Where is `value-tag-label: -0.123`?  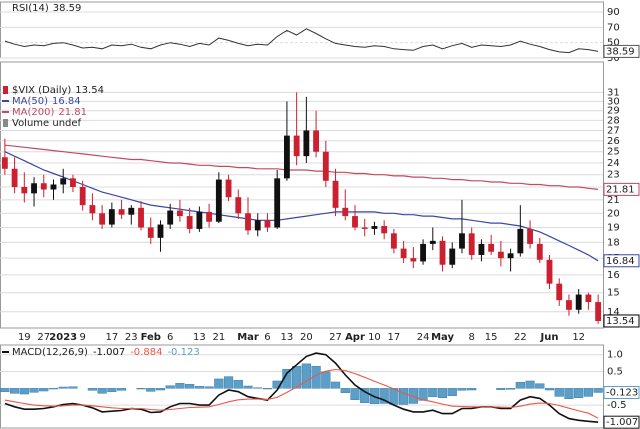
value-tag-label: -0.123 is located at coordinates (622, 392).